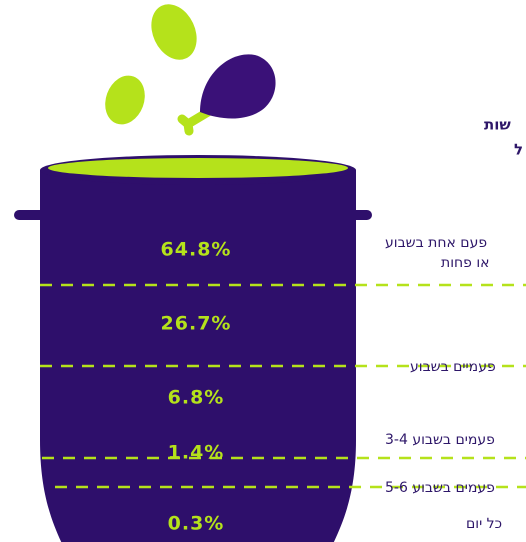  I want to click on percentage: 0.3%, so click(196, 524).